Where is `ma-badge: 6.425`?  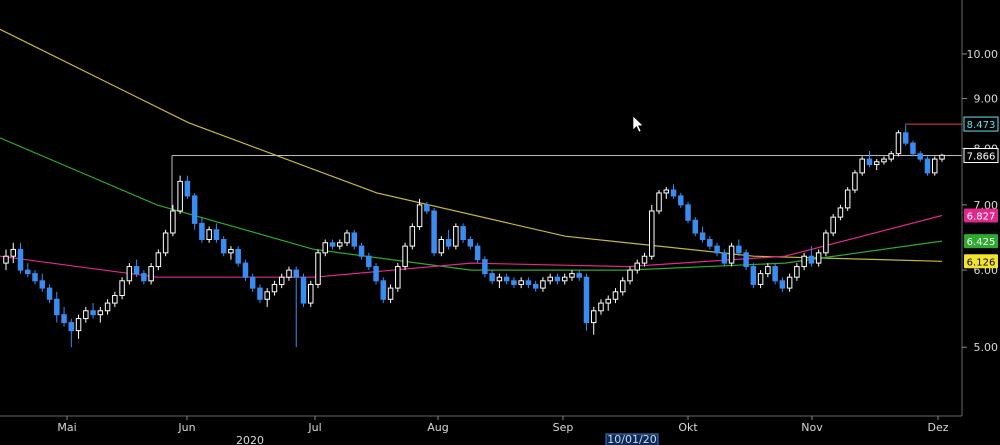
ma-badge: 6.425 is located at coordinates (981, 241).